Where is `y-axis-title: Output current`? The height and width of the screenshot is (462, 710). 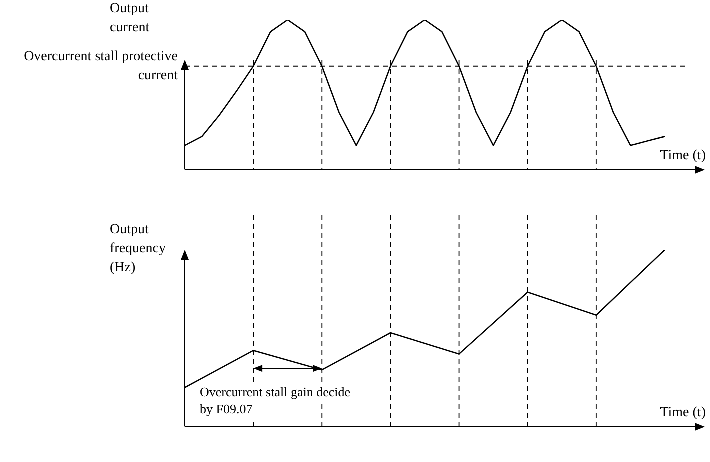
y-axis-title: Output current is located at coordinates (130, 19).